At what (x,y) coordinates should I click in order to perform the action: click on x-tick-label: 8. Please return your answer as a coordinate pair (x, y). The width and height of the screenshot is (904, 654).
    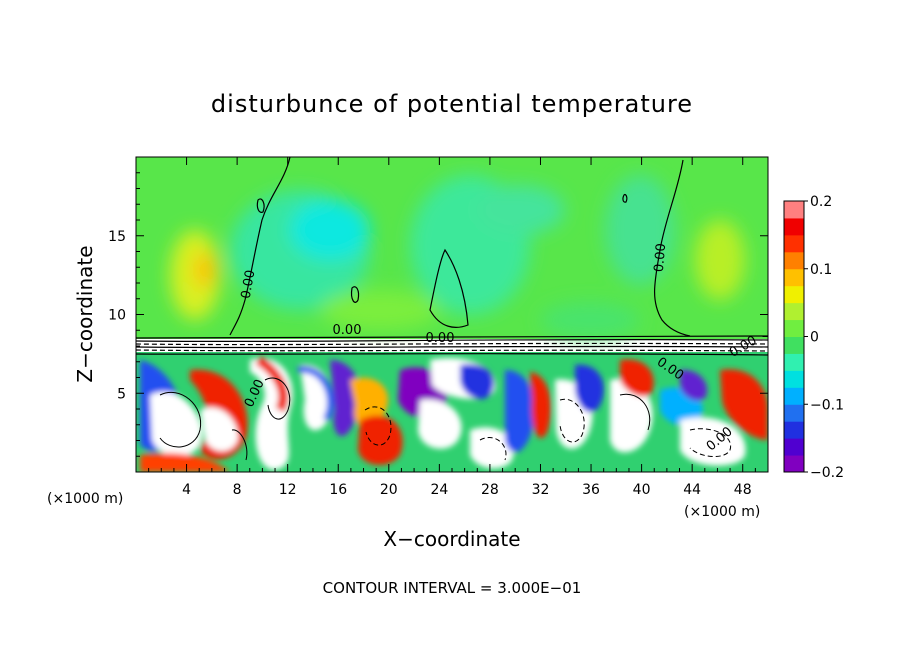
    Looking at the image, I should click on (237, 490).